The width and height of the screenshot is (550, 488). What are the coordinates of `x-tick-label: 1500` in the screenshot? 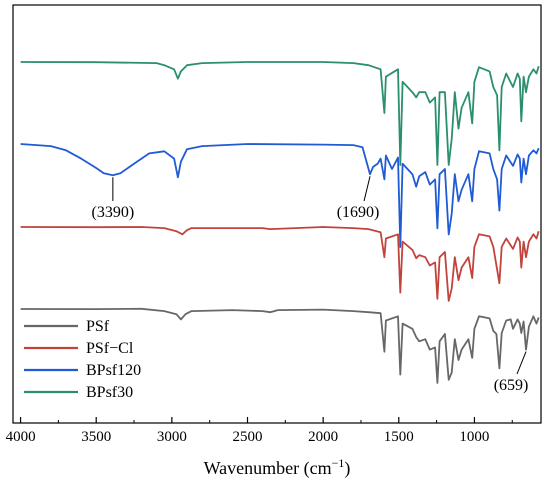 It's located at (399, 437).